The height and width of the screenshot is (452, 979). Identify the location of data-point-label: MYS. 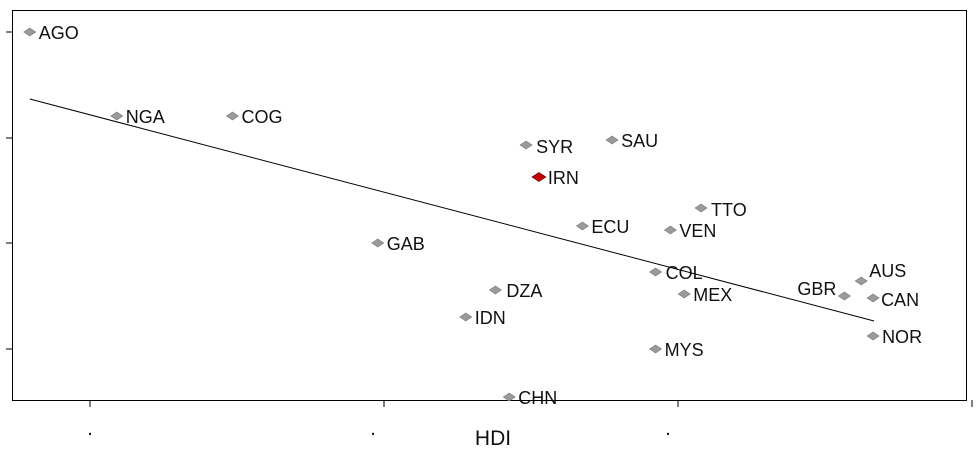
(684, 350).